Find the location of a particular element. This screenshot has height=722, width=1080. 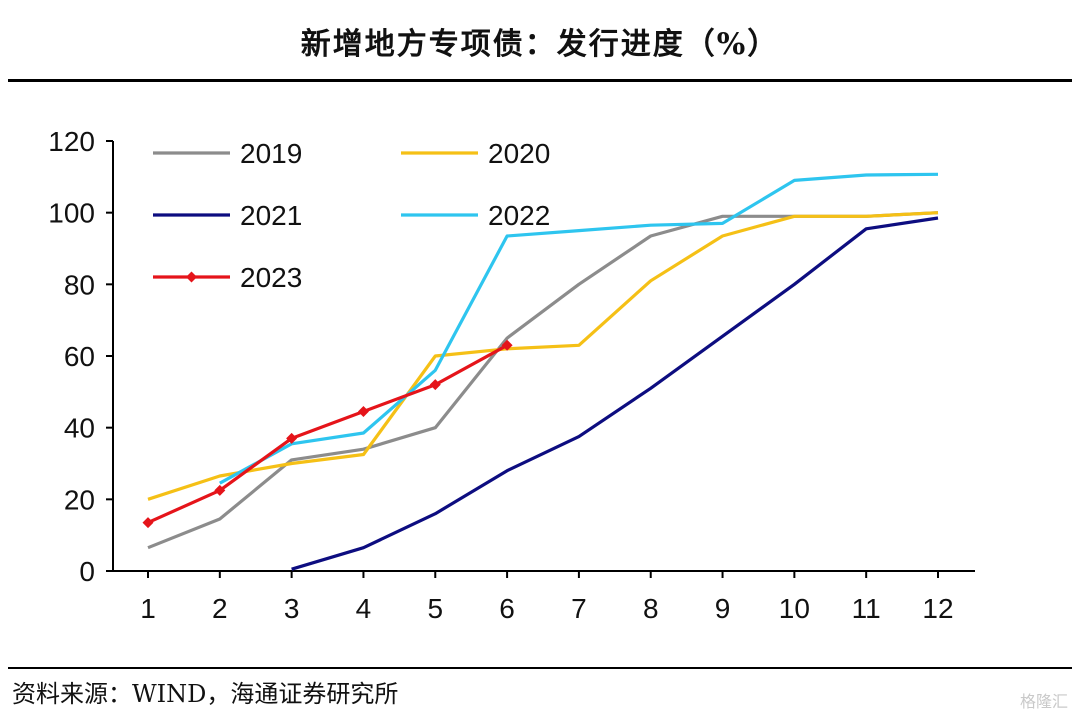

legend-label-2019: 2019 is located at coordinates (271, 153).